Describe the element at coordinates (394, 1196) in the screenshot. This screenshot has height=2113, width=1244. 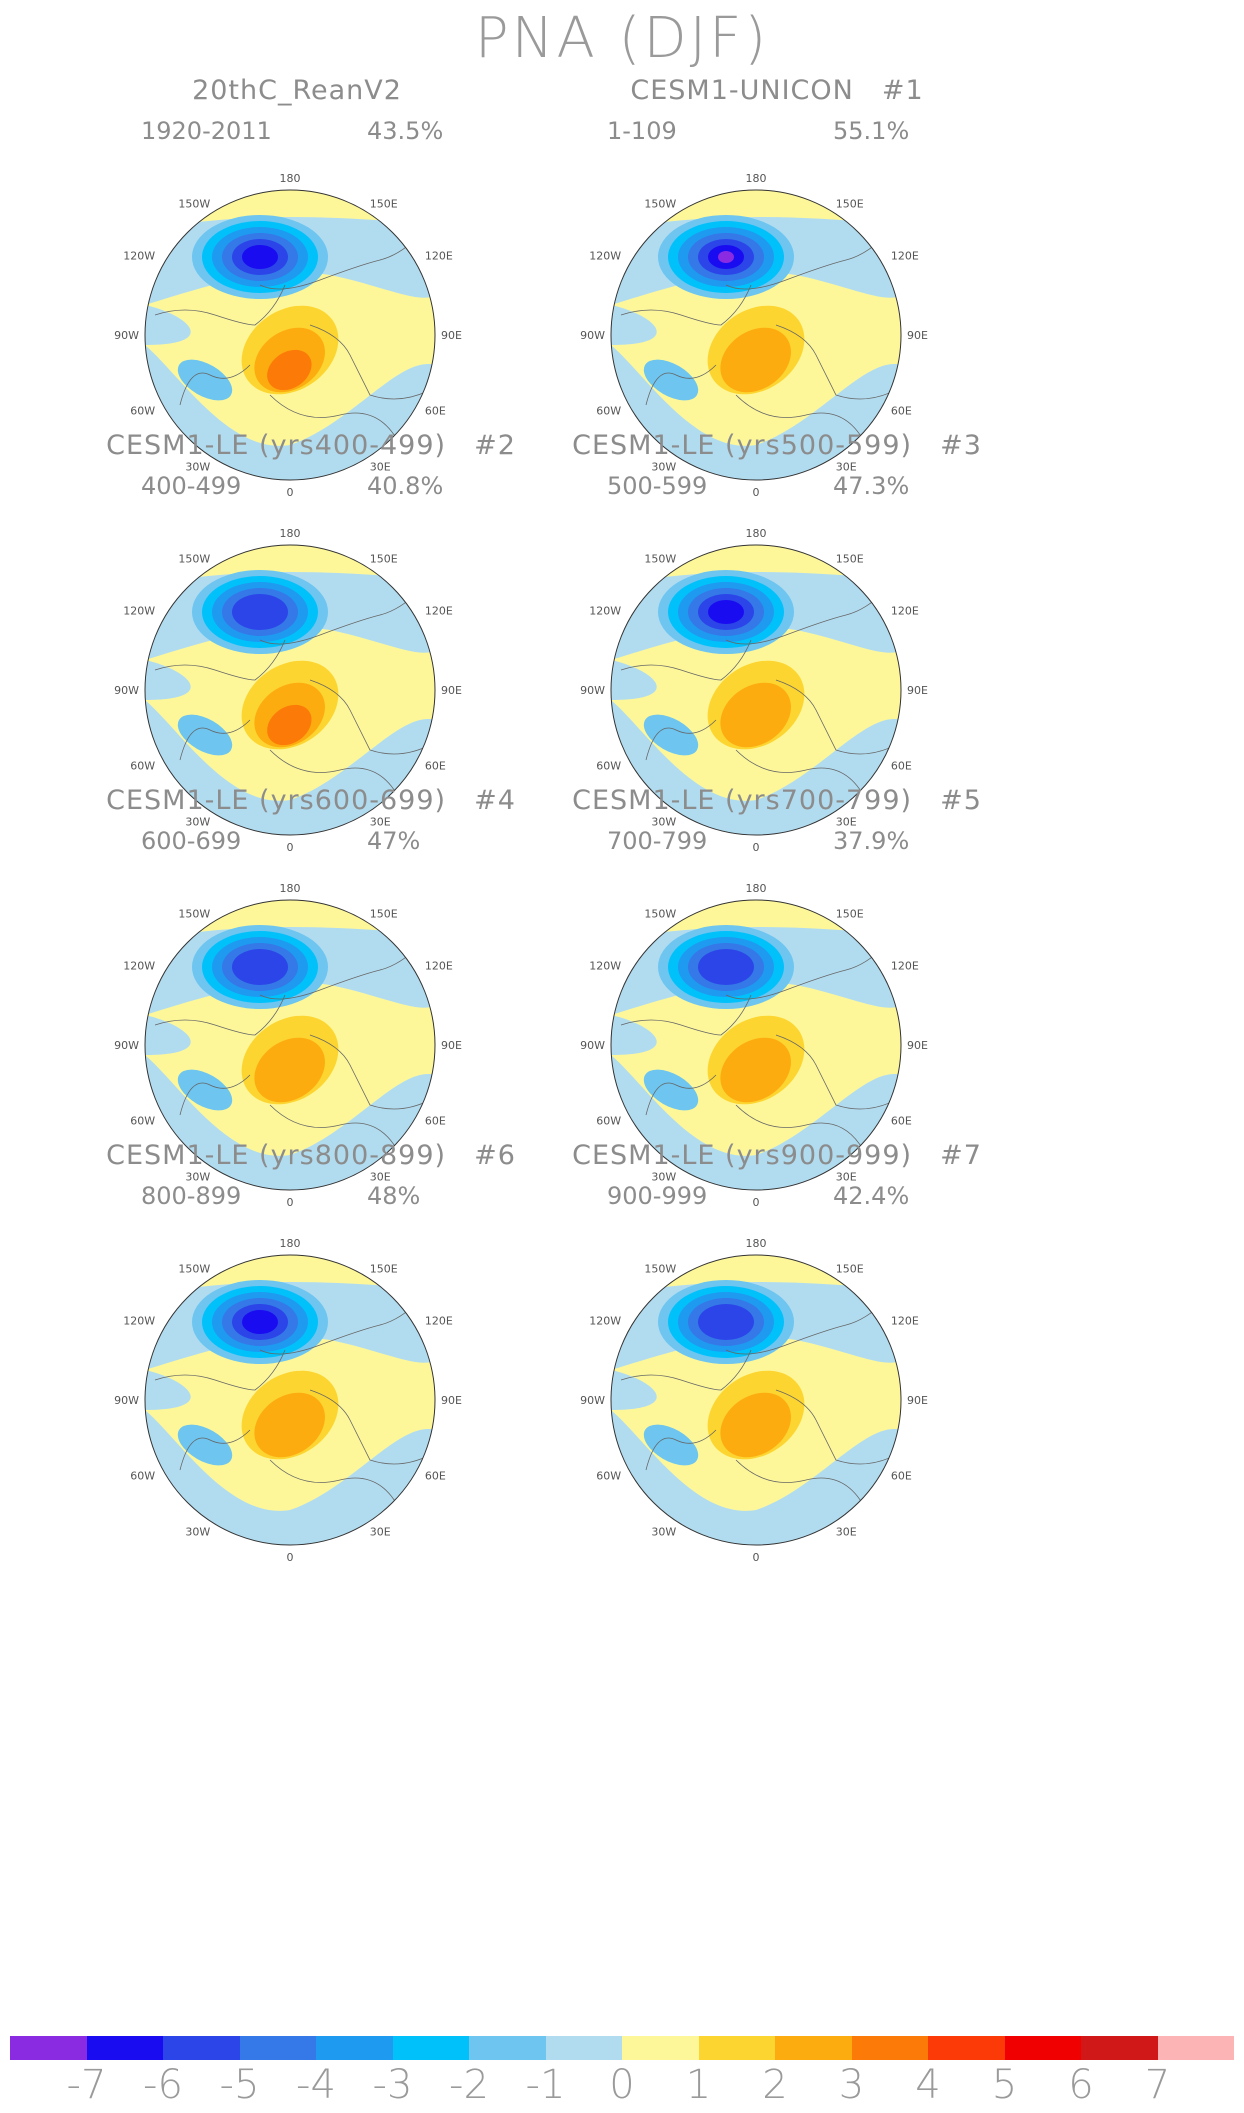
I see `panel-variance-percent: 48%` at that location.